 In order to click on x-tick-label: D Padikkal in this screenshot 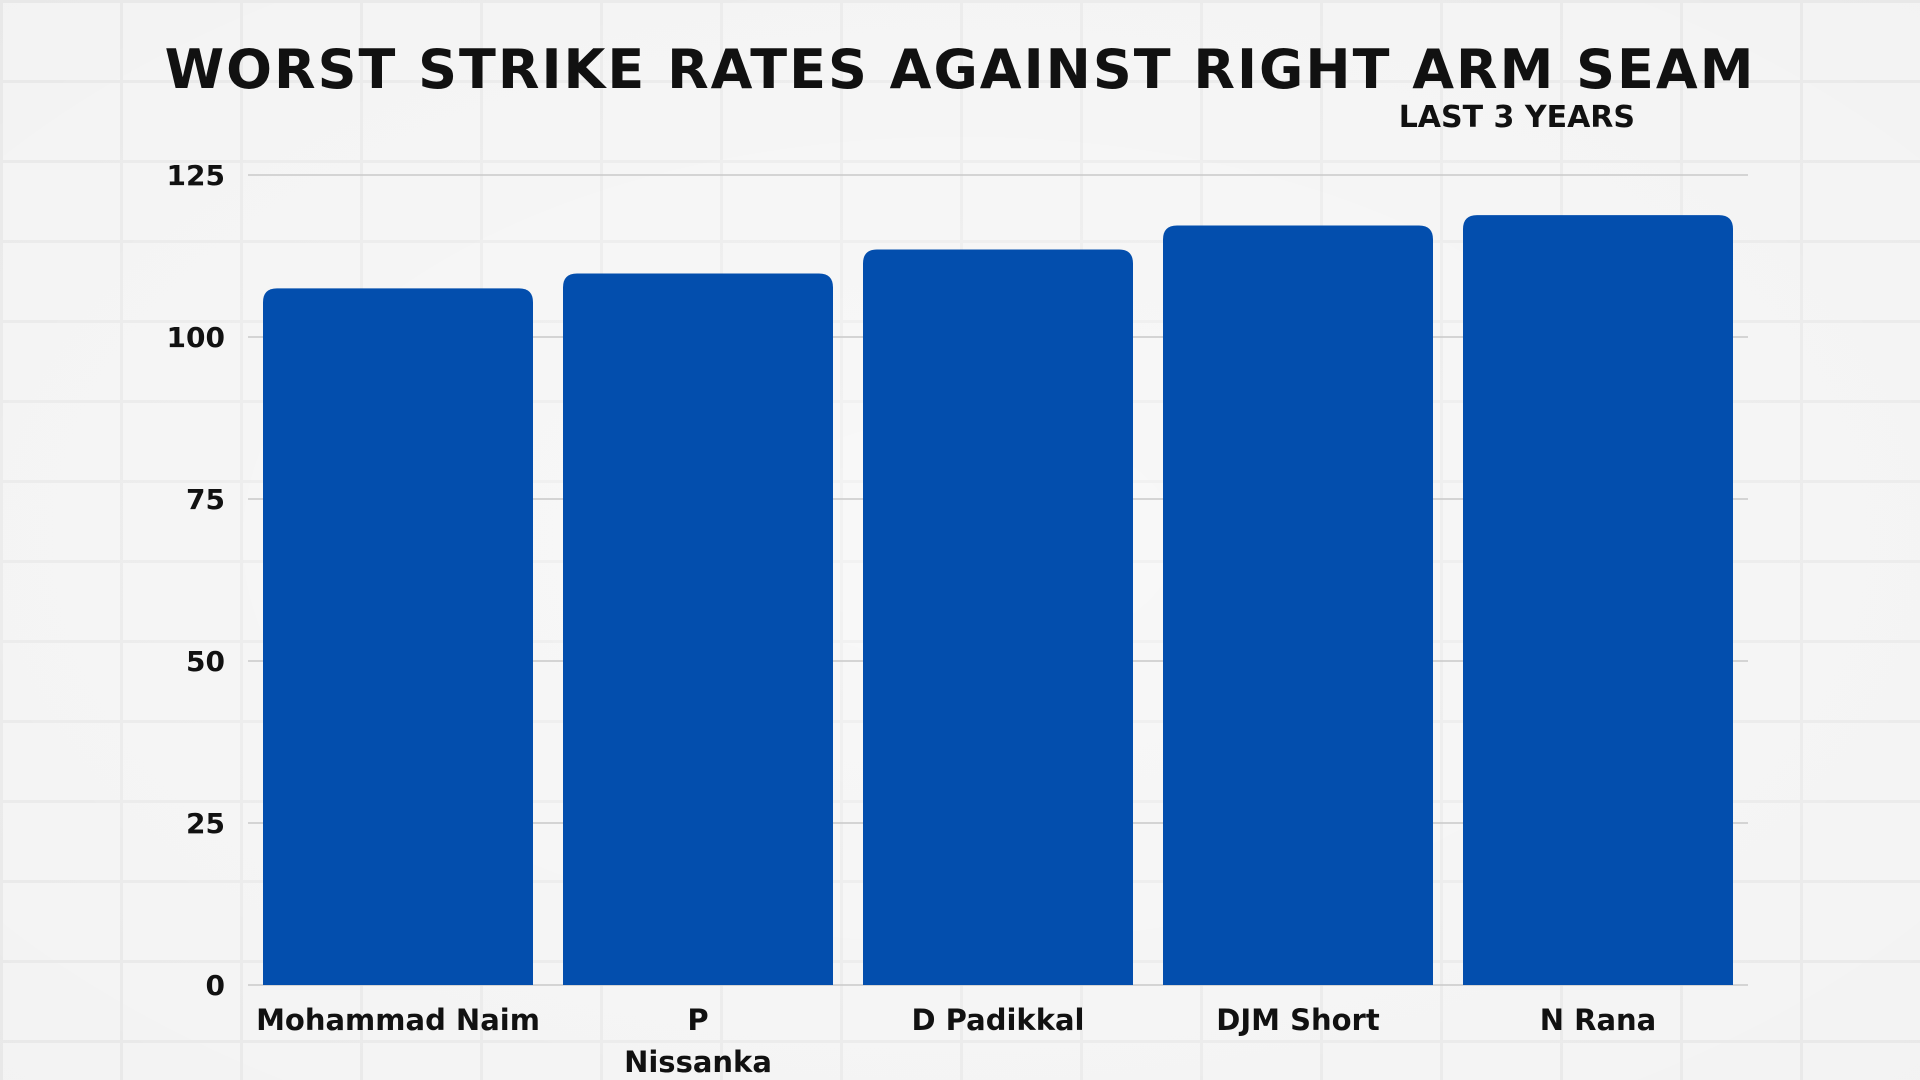, I will do `click(998, 1020)`.